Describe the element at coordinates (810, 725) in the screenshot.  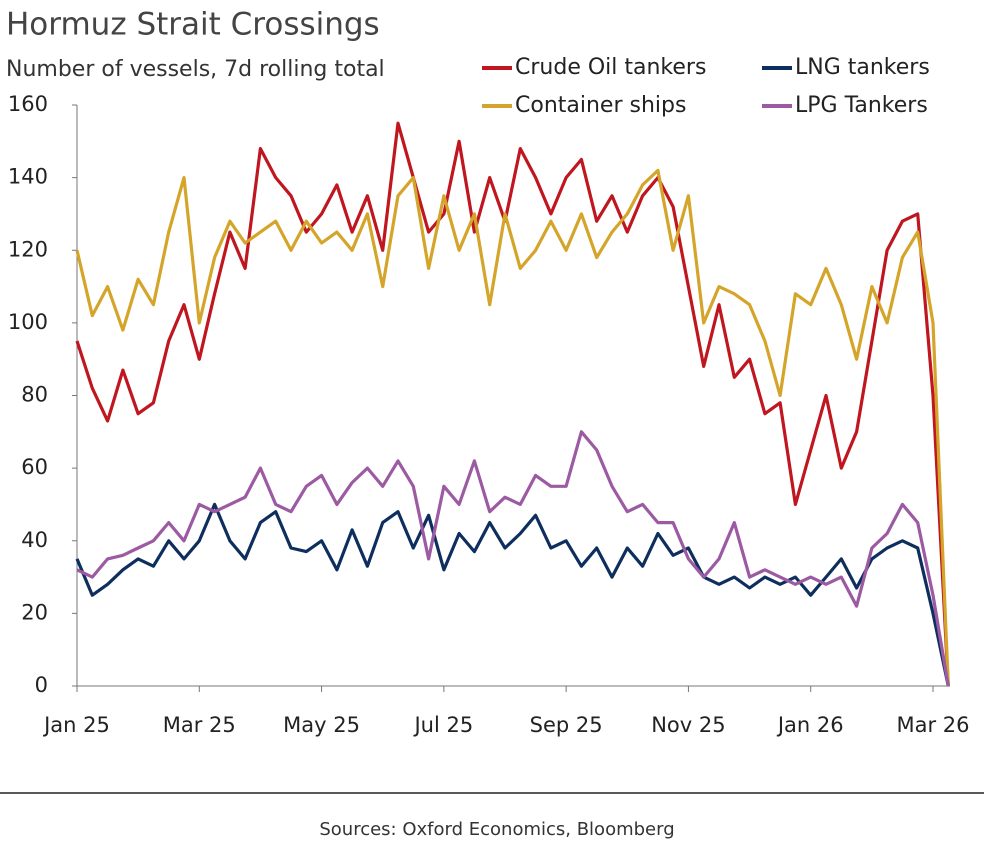
I see `x-tick-label: Jan 26` at that location.